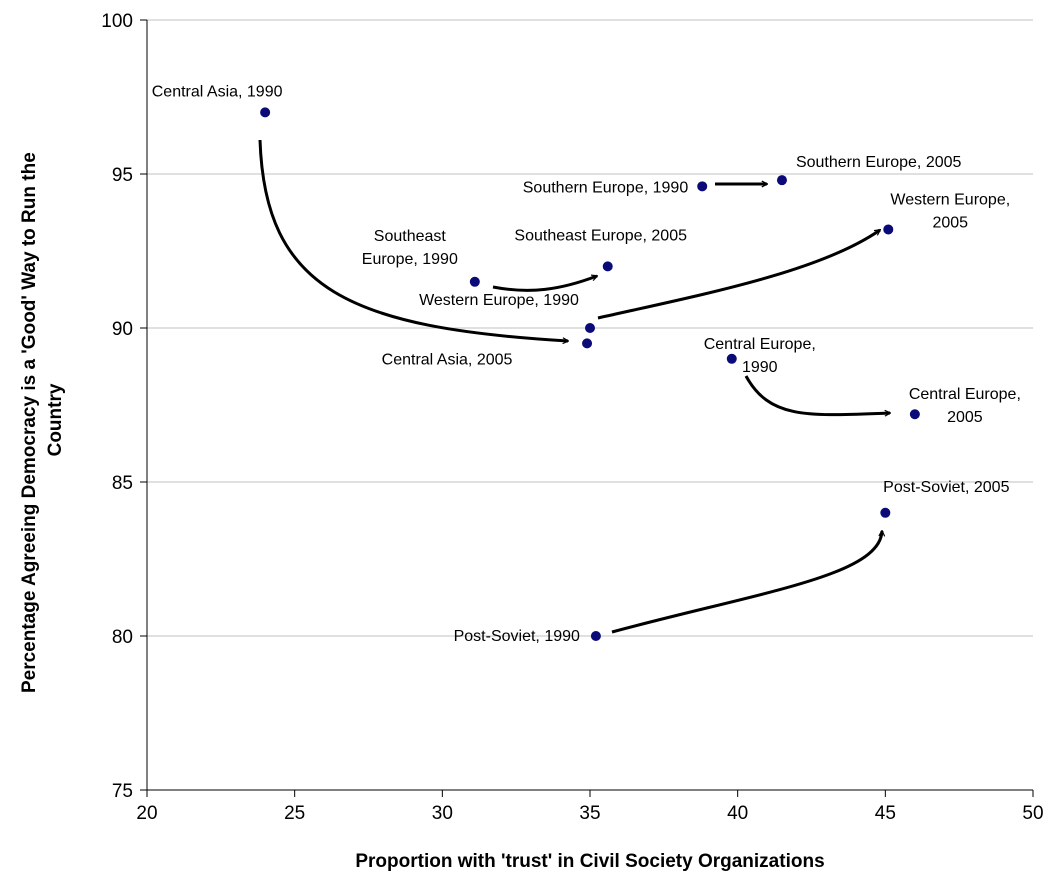 The width and height of the screenshot is (1050, 883). I want to click on point-label-ce90: Central Europe, 1990, so click(760, 356).